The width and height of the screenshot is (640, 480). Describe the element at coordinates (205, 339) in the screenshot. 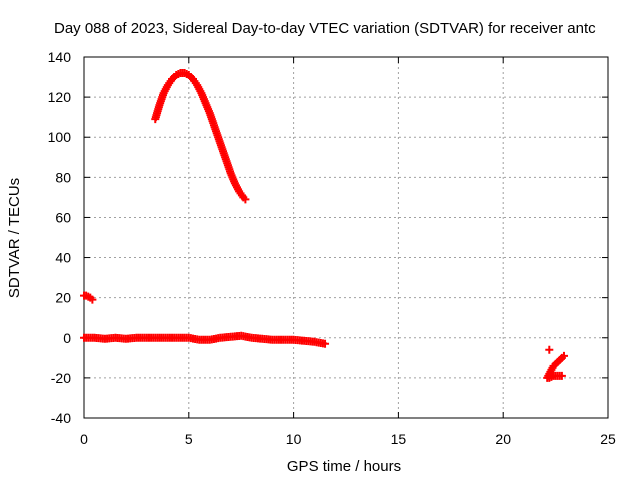

I see `series-near-zero` at that location.